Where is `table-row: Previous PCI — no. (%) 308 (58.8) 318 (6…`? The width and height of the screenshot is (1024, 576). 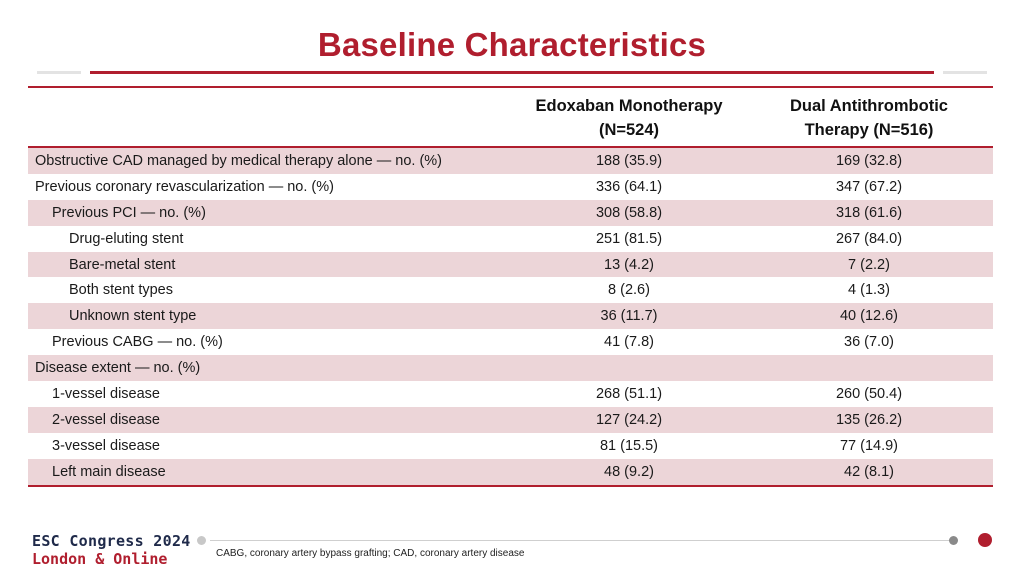 table-row: Previous PCI — no. (%) 308 (58.8) 318 (6… is located at coordinates (510, 212).